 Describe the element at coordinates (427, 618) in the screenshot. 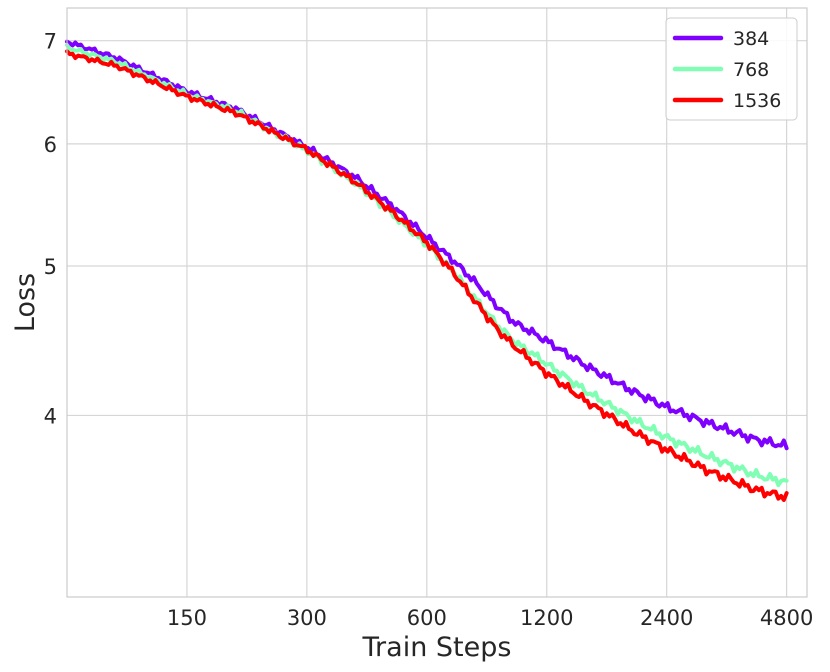

I see `x-tick-label: 600` at that location.